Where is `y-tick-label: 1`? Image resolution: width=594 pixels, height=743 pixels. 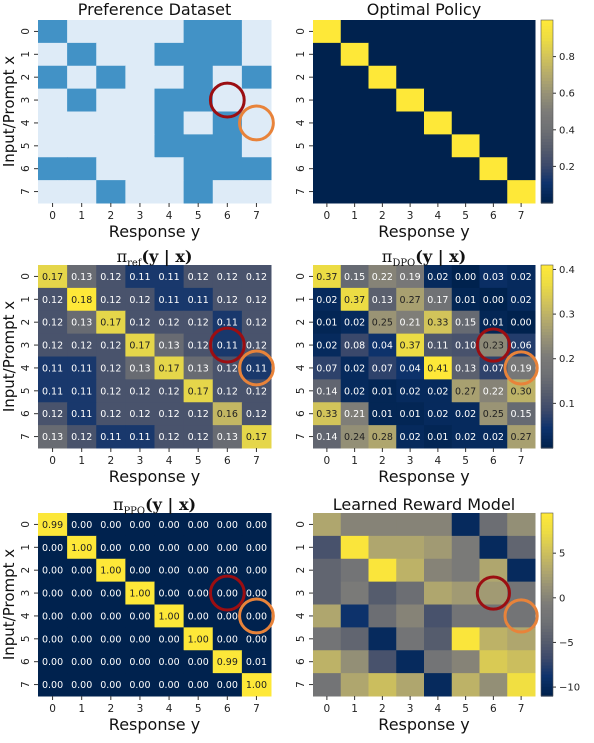
y-tick-label: 1 is located at coordinates (301, 299).